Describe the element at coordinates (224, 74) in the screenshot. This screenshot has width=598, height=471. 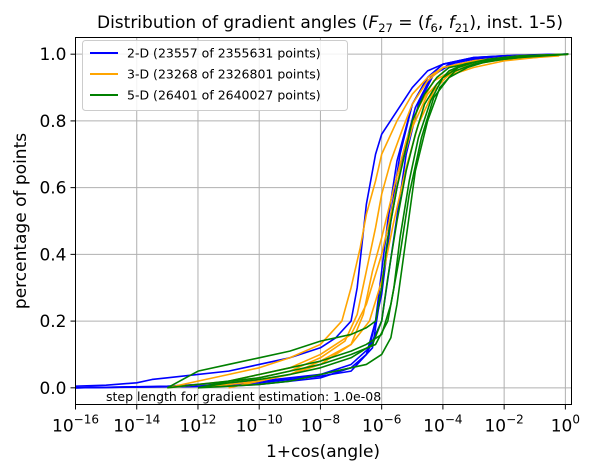
I see `legend-label: 3-D (23268 of 2326801 points)` at that location.